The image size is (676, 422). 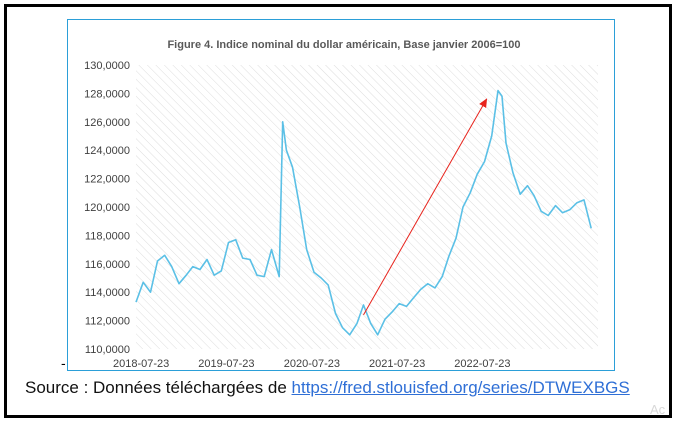 What do you see at coordinates (107, 180) in the screenshot?
I see `y-tick-label: 122,0000` at bounding box center [107, 180].